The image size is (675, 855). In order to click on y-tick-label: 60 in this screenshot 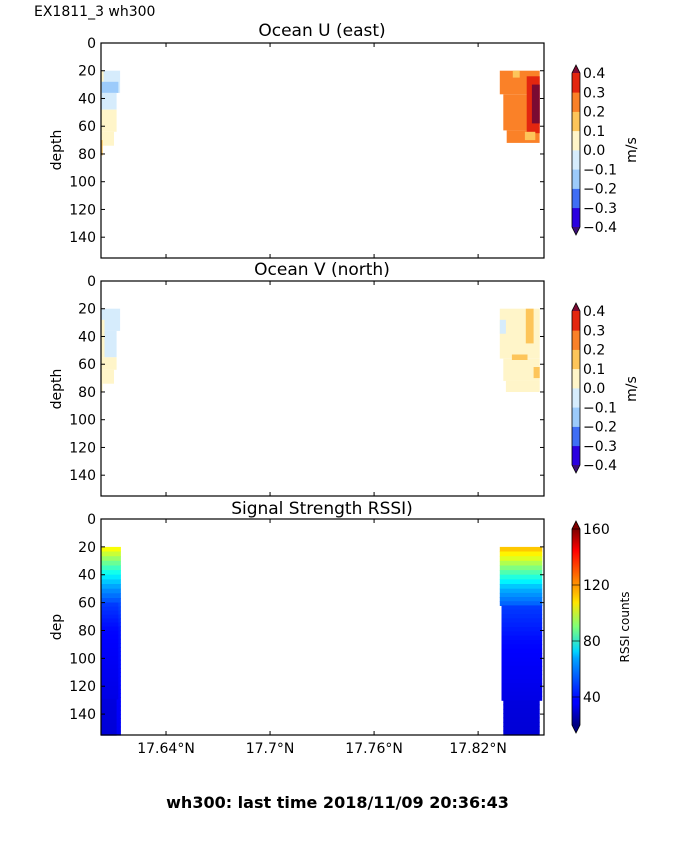, I will do `click(87, 604)`.